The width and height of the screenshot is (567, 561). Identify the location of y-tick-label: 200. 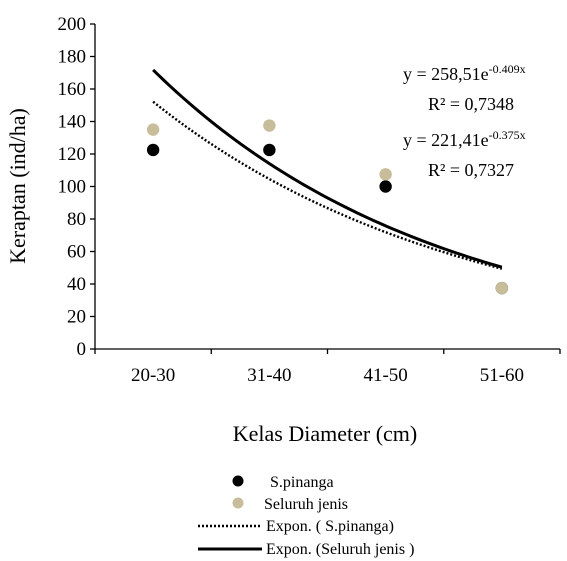
(72, 24).